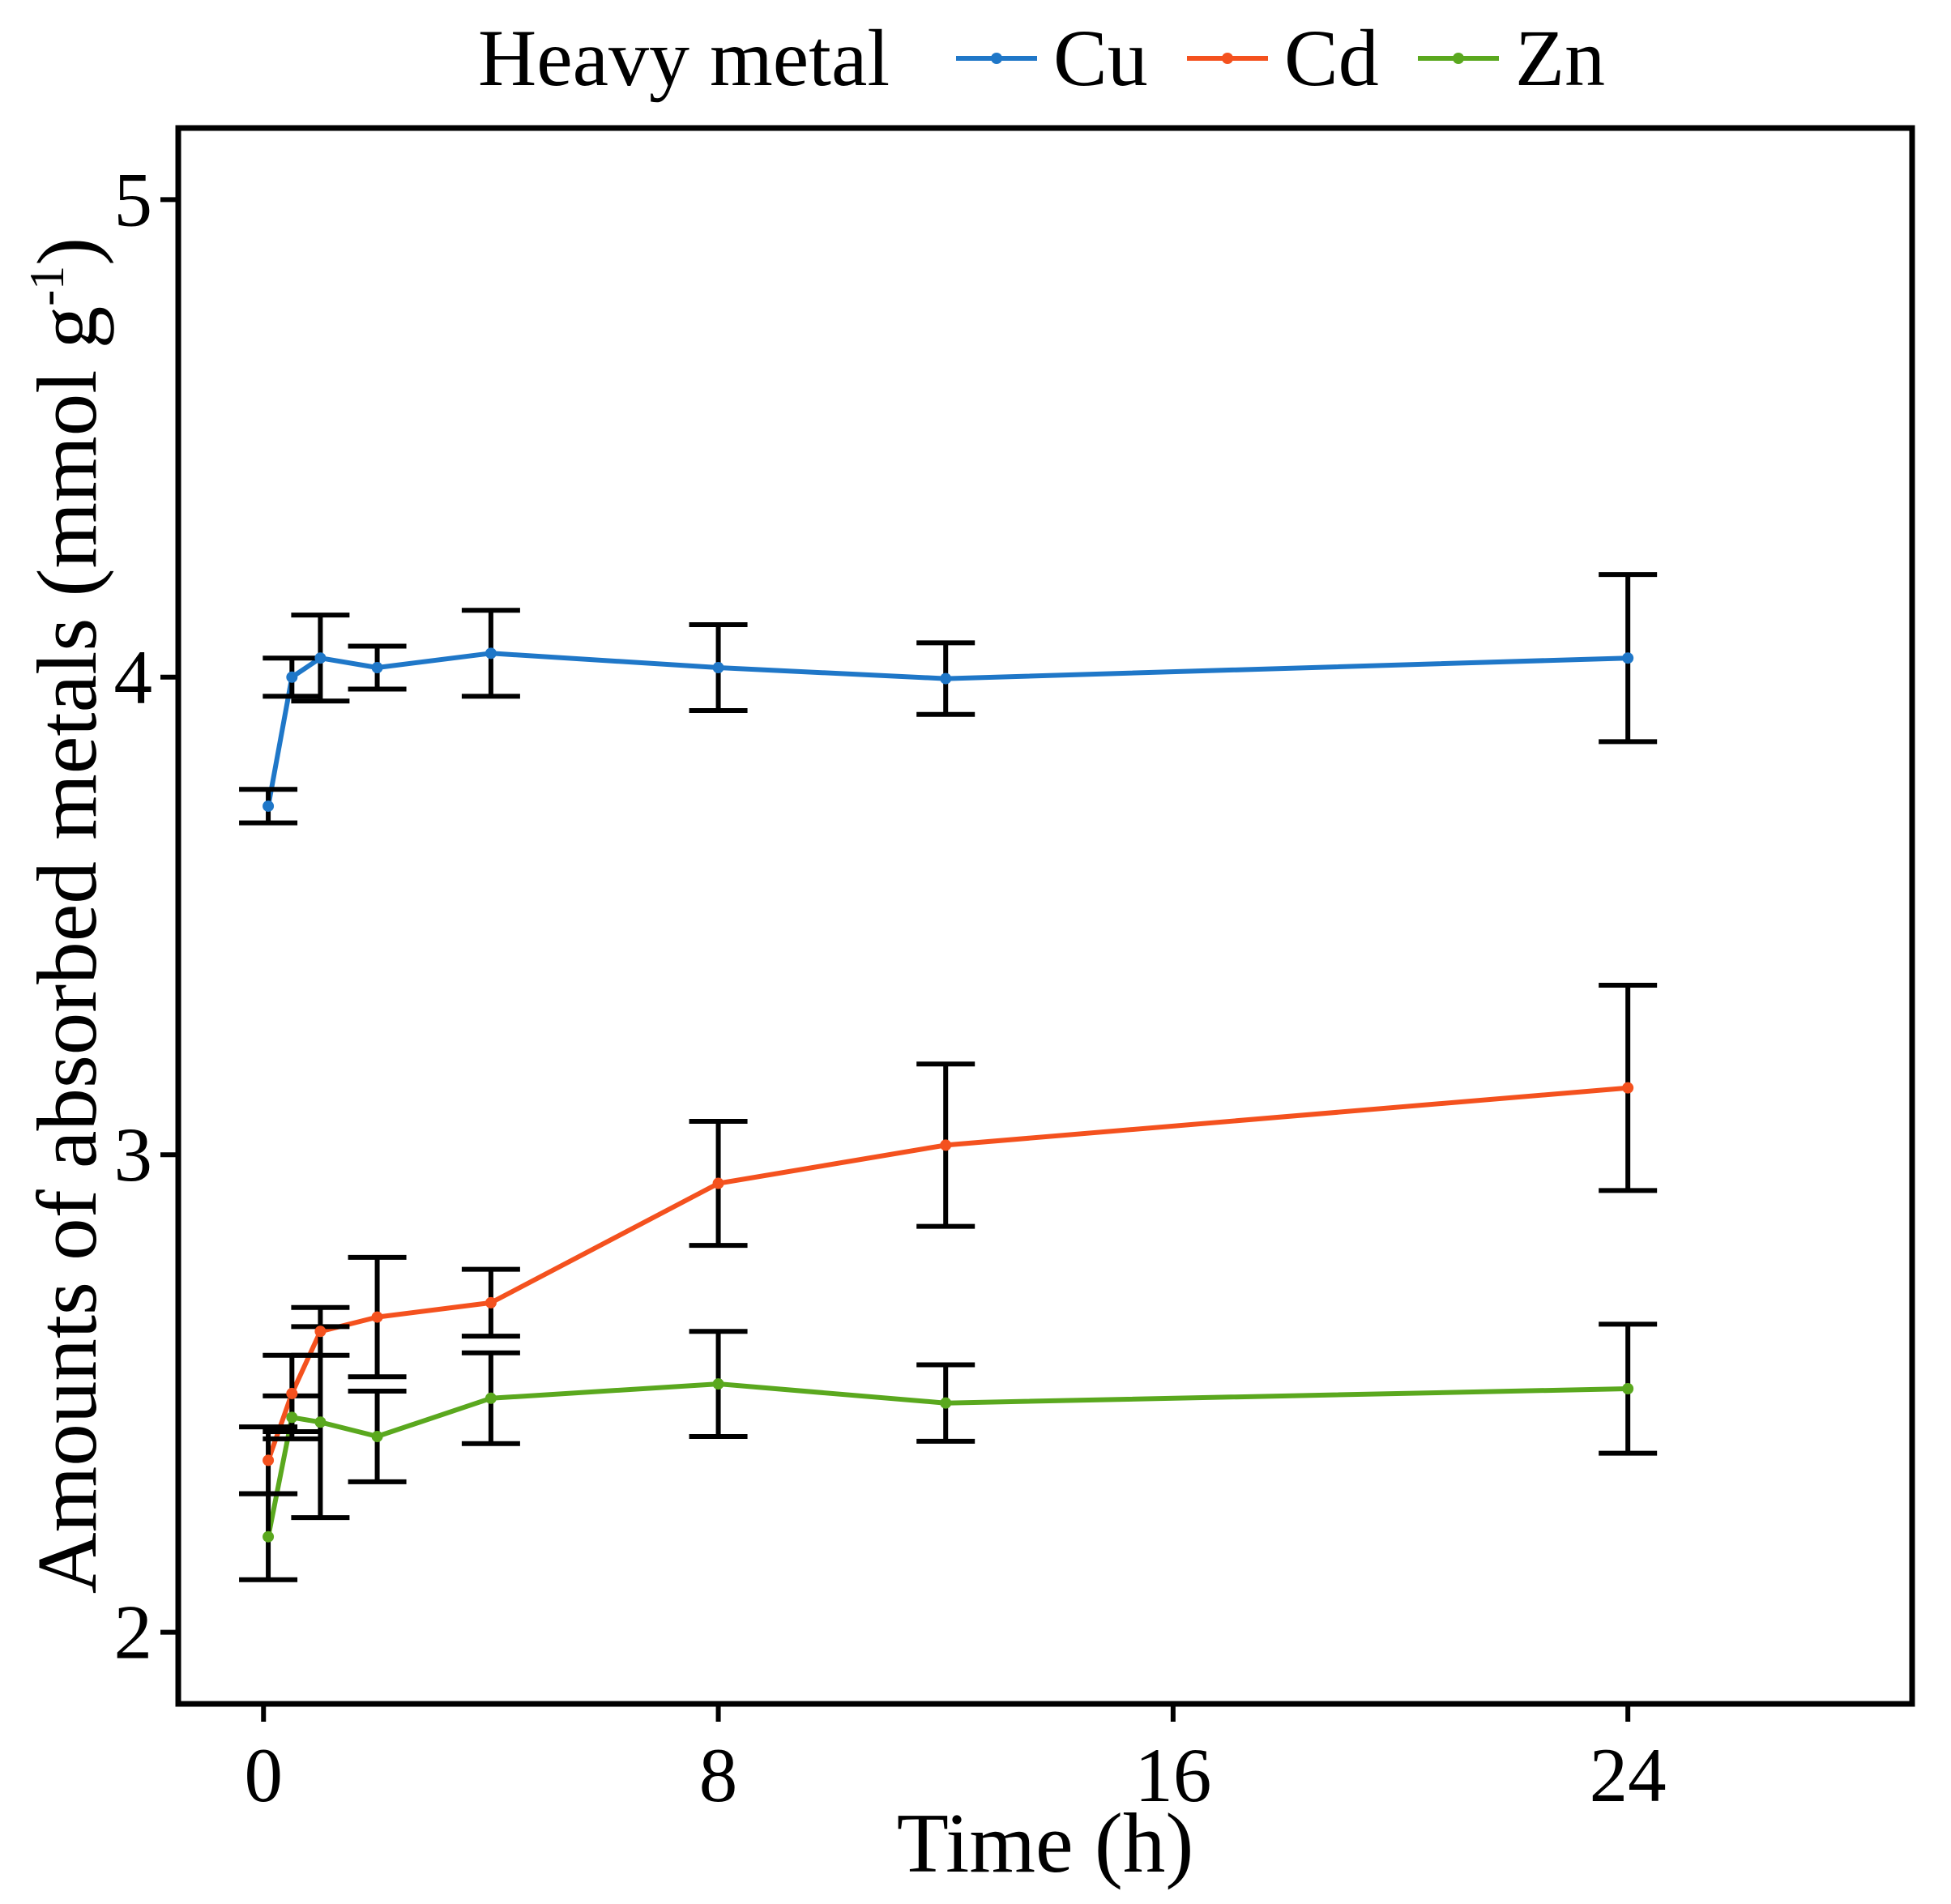  Describe the element at coordinates (684, 58) in the screenshot. I see `legend-title: Heavy metal` at that location.